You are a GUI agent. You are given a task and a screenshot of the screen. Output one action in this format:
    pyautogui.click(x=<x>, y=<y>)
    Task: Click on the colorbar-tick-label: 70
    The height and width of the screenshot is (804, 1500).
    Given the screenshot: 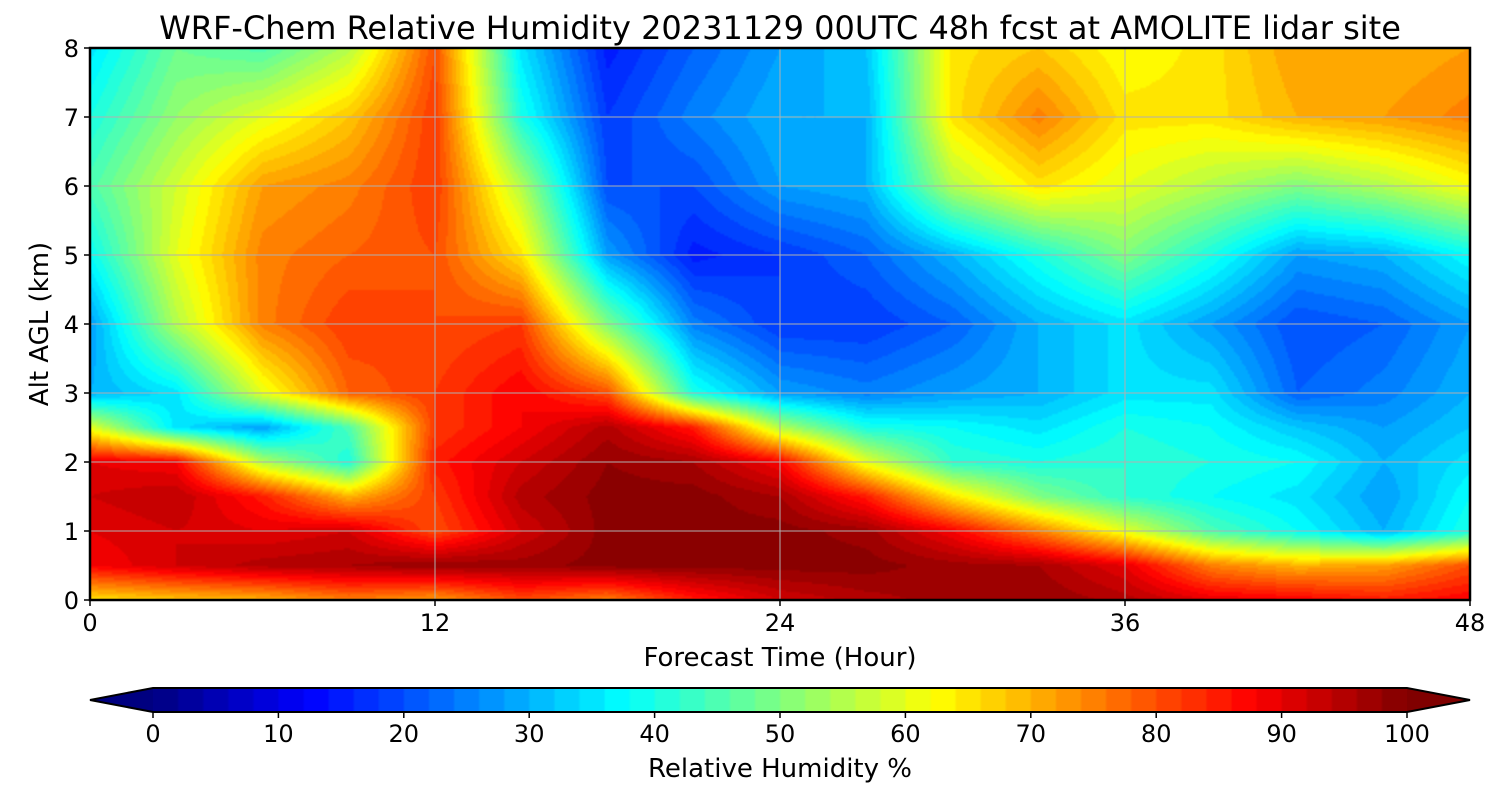 What is the action you would take?
    pyautogui.click(x=1031, y=734)
    